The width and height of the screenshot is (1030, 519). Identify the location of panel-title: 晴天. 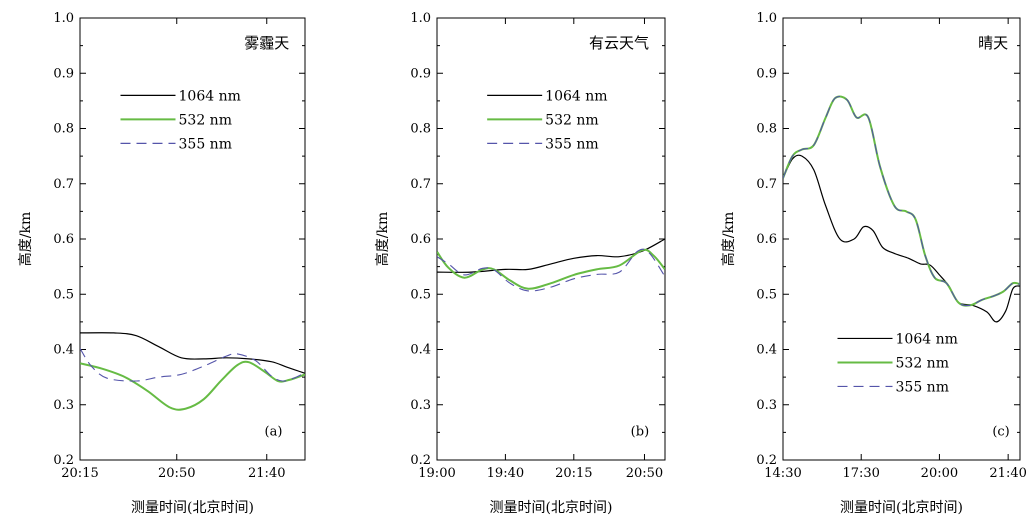
(993, 43).